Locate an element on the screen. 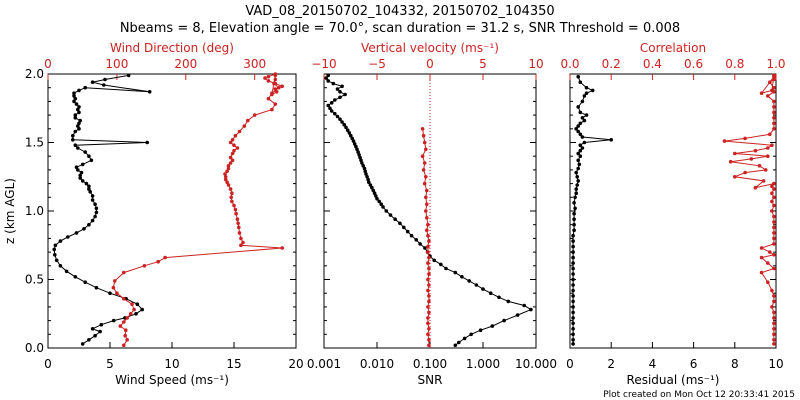 This screenshot has width=800, height=400. x-bottom-axis-label: Residual (ms⁻¹) is located at coordinates (673, 380).